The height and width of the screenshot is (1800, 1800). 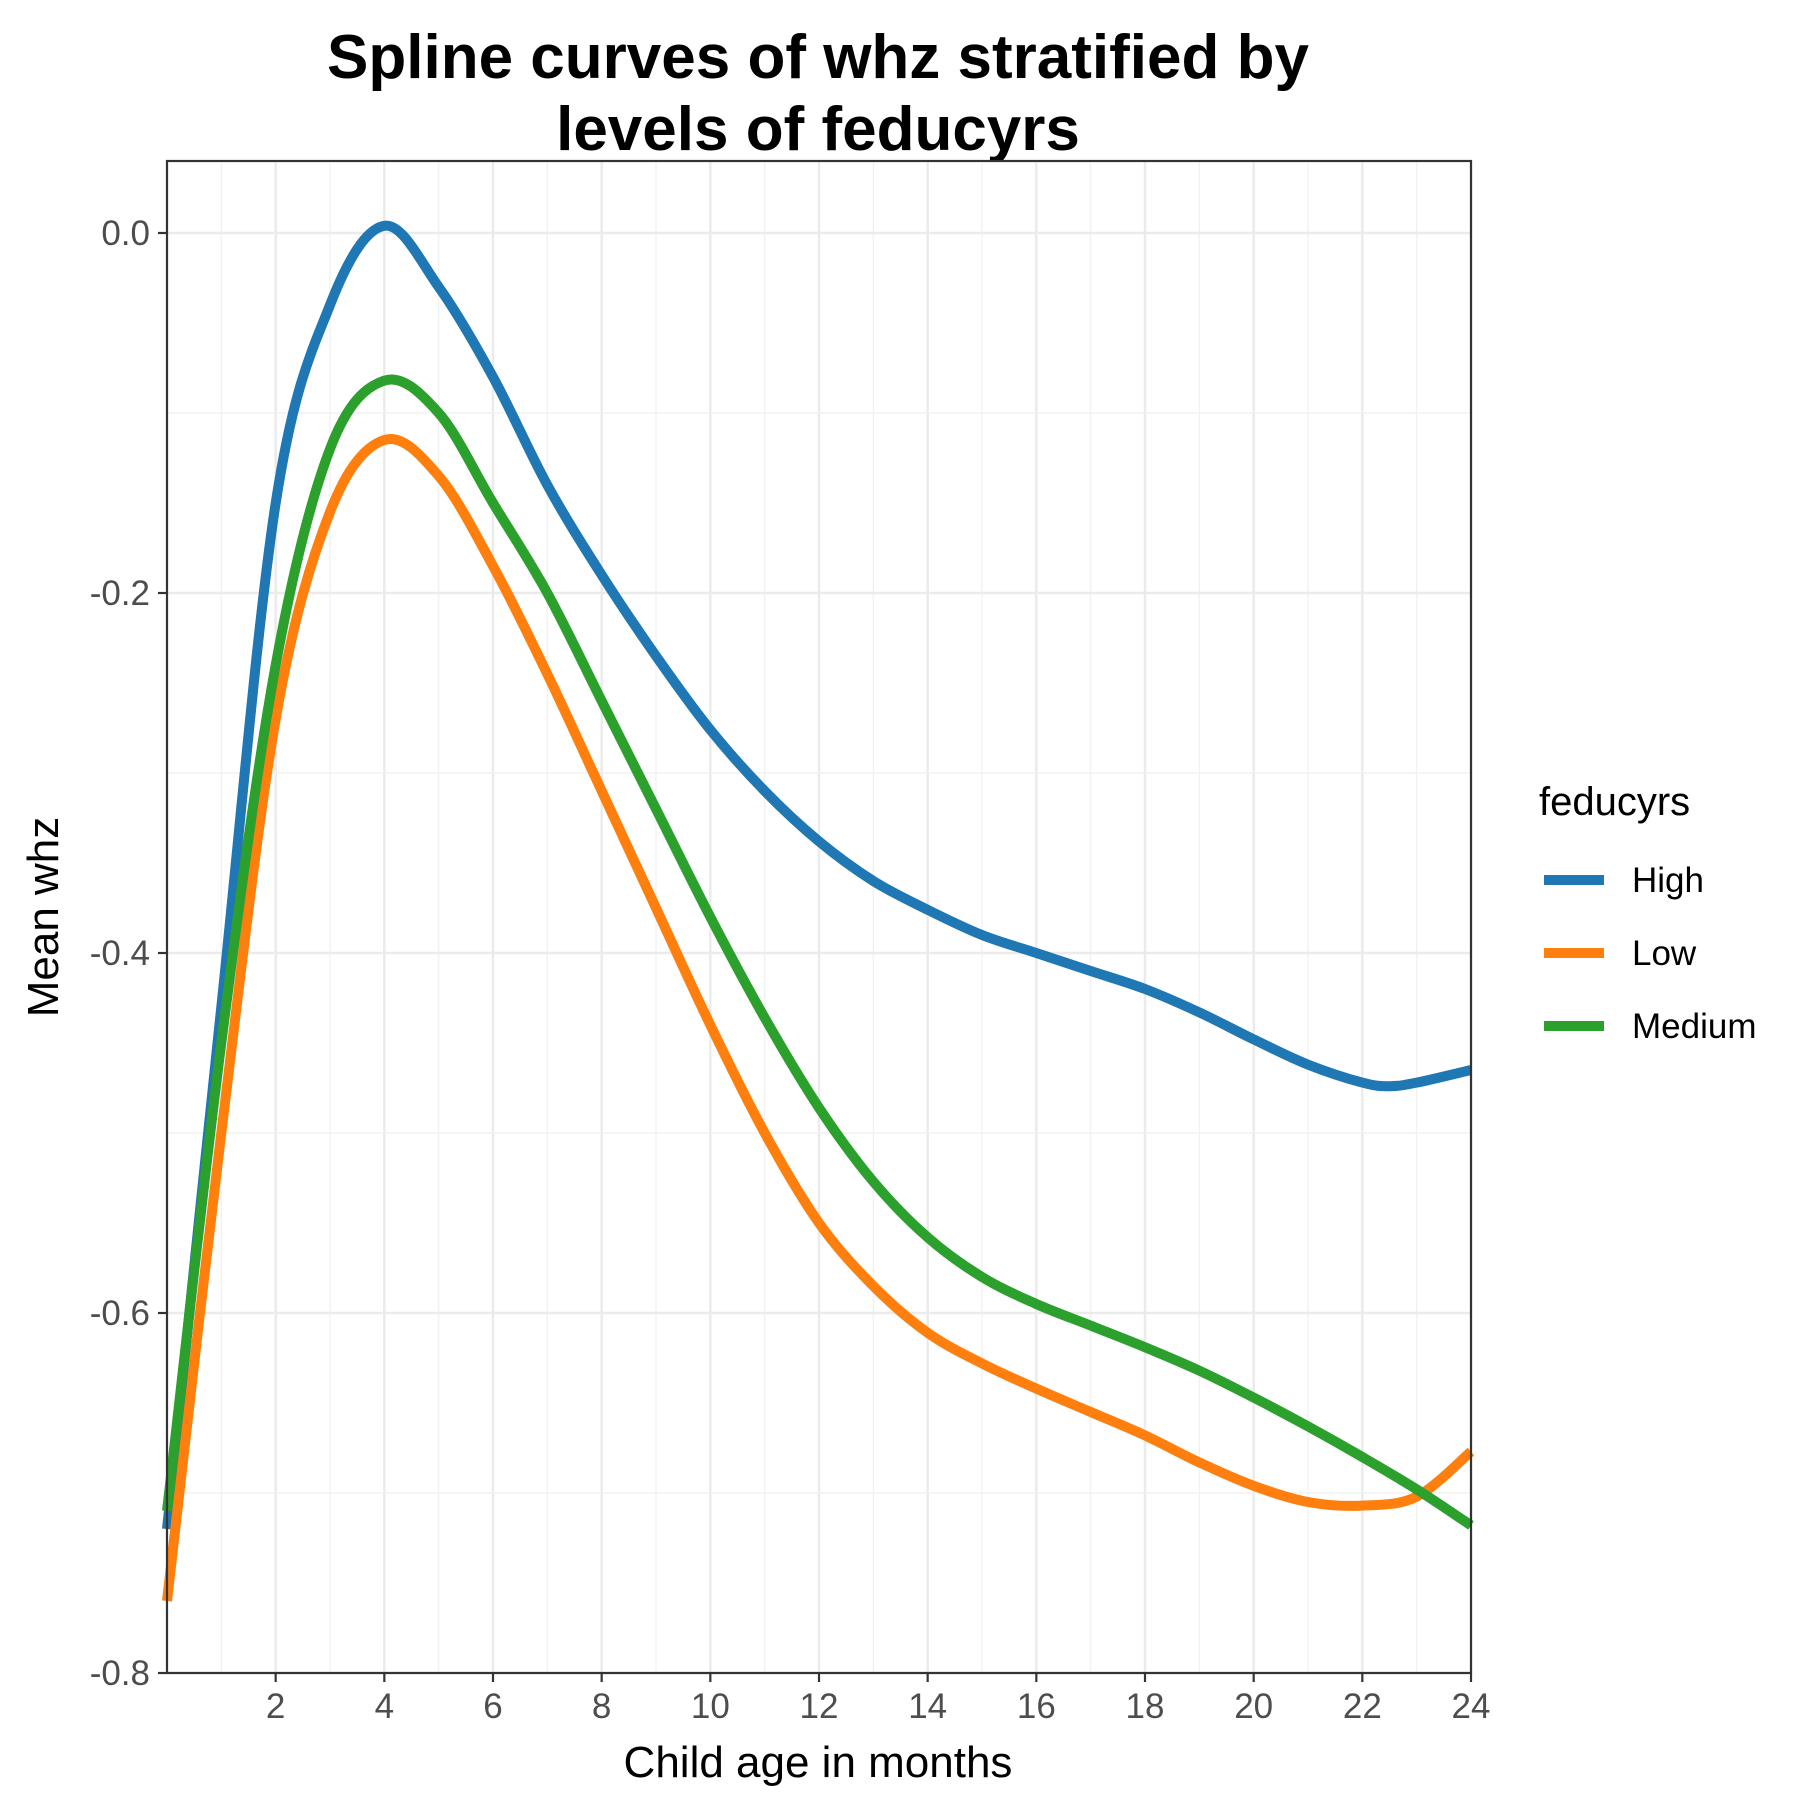 What do you see at coordinates (927, 1706) in the screenshot?
I see `x-tick-label: 14` at bounding box center [927, 1706].